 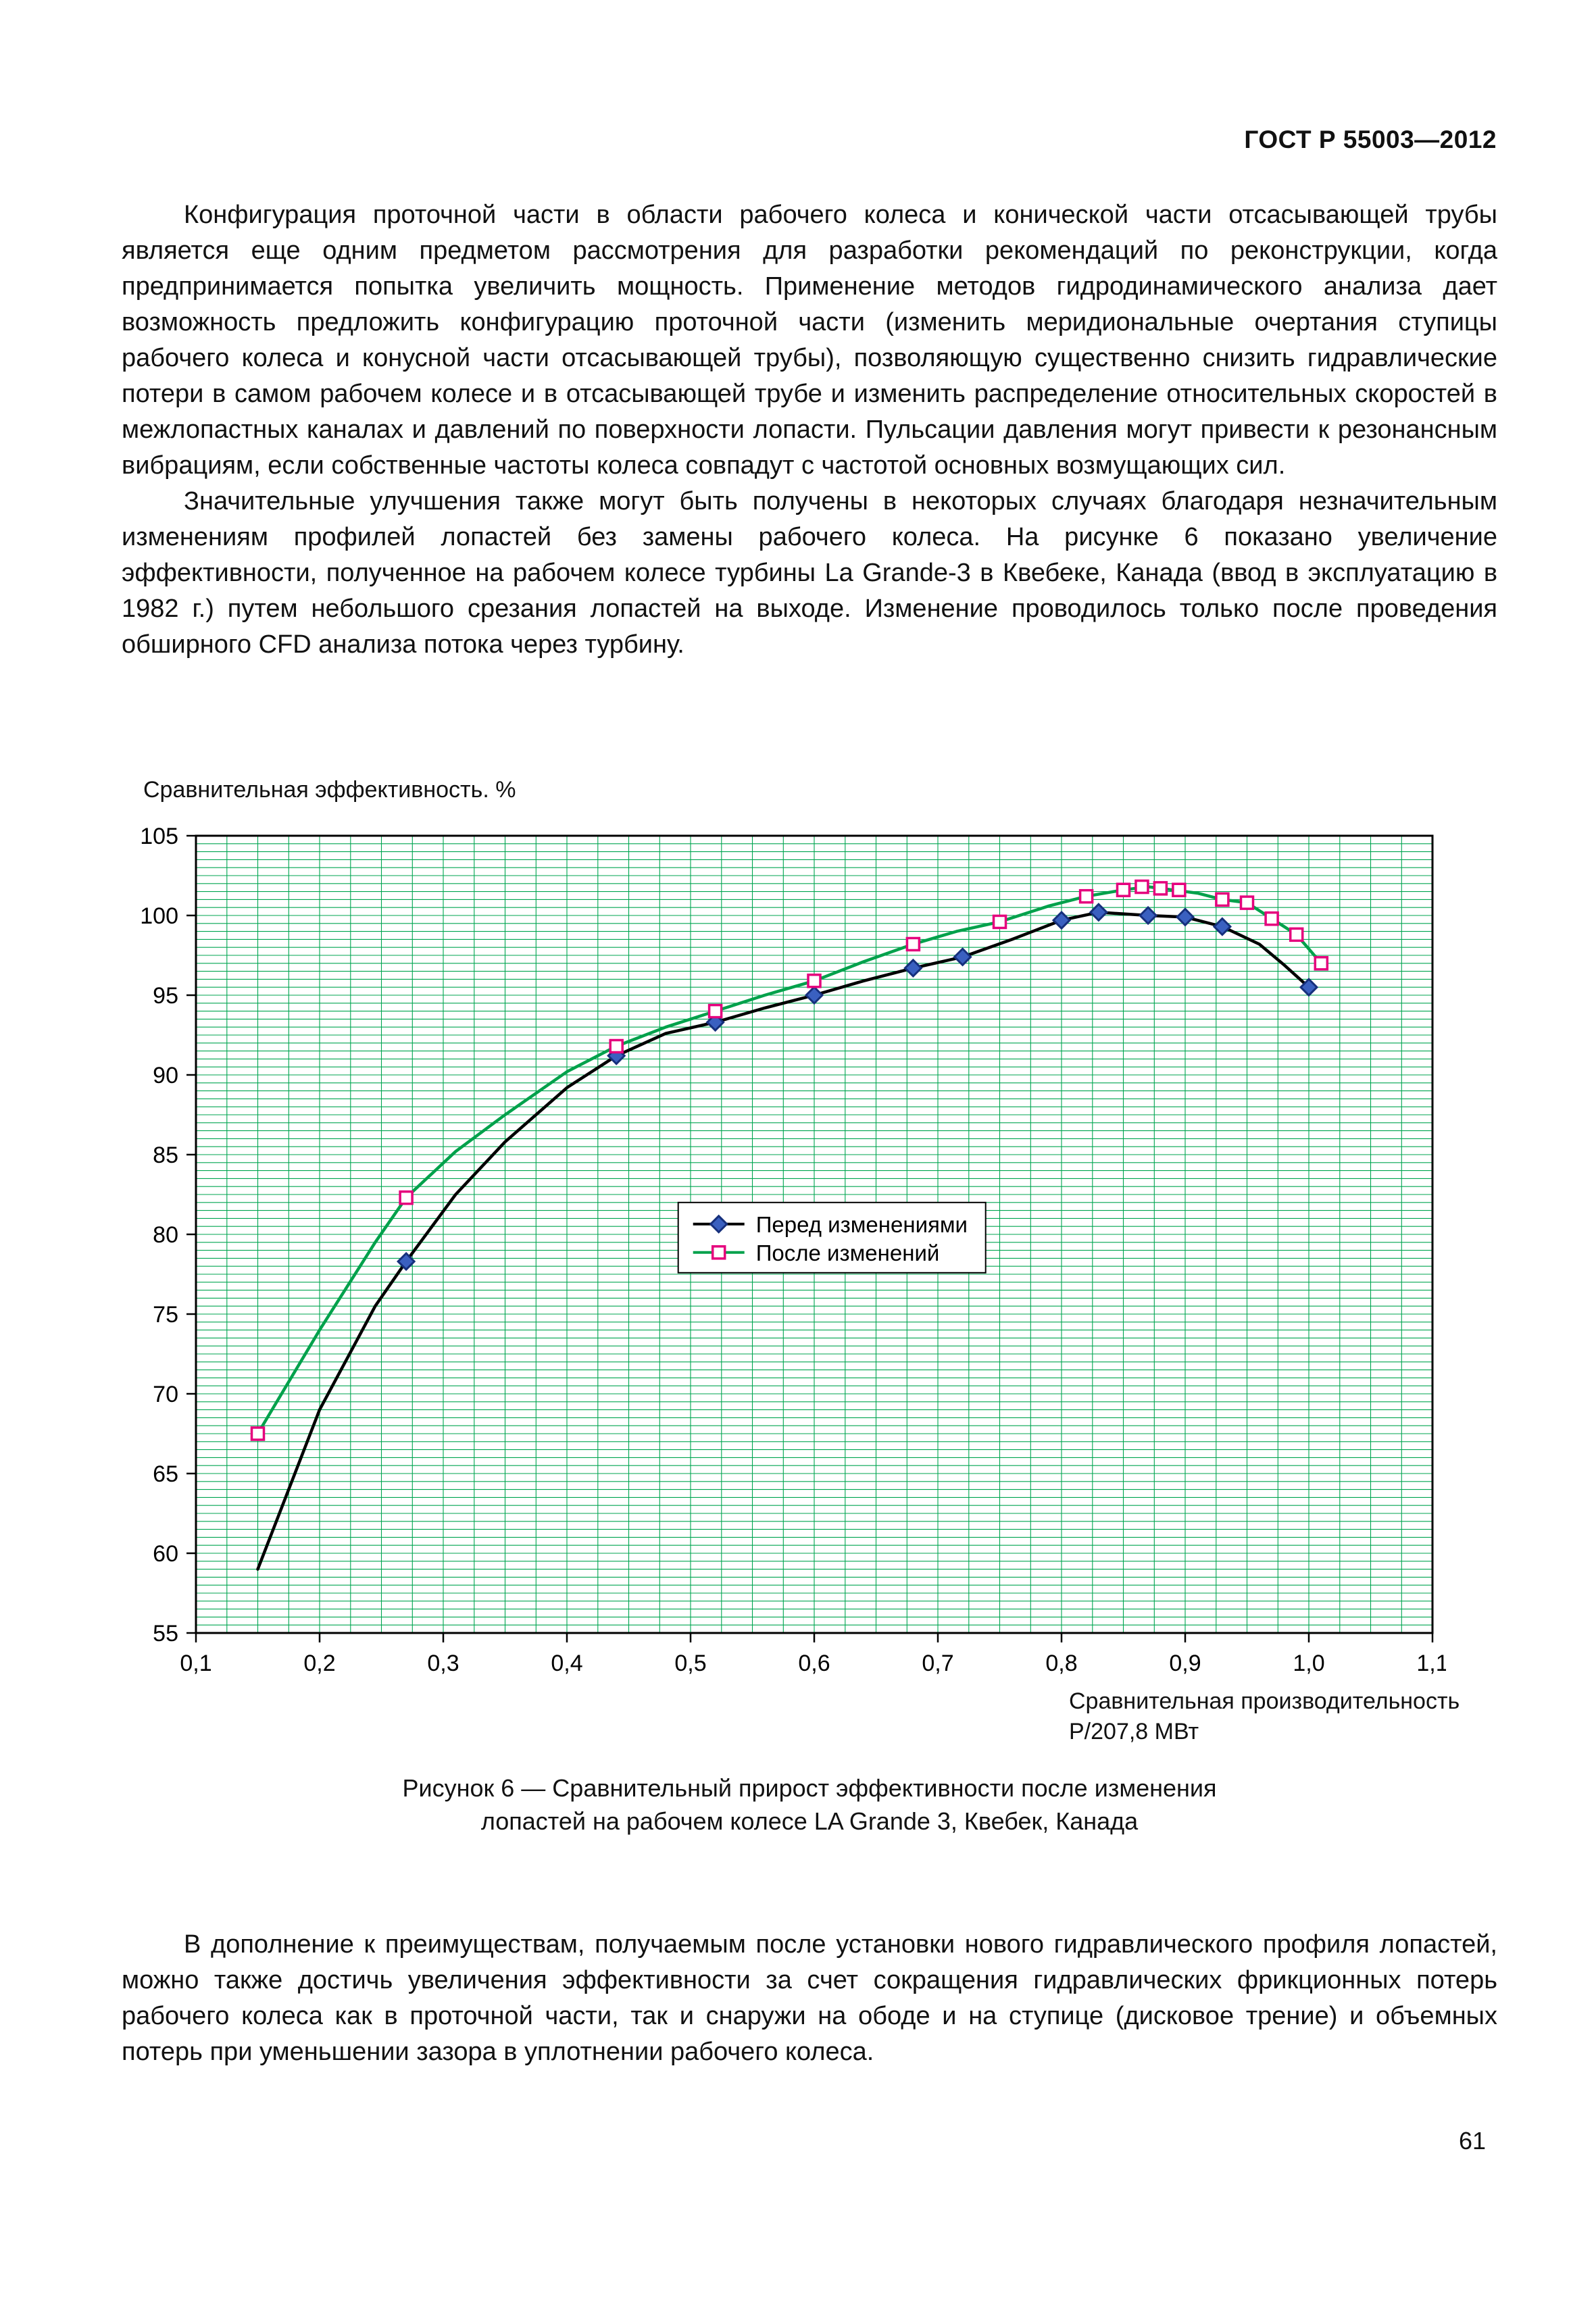 I want to click on chart-y-axis-title: Сравнительная эффективность. %, so click(x=330, y=790).